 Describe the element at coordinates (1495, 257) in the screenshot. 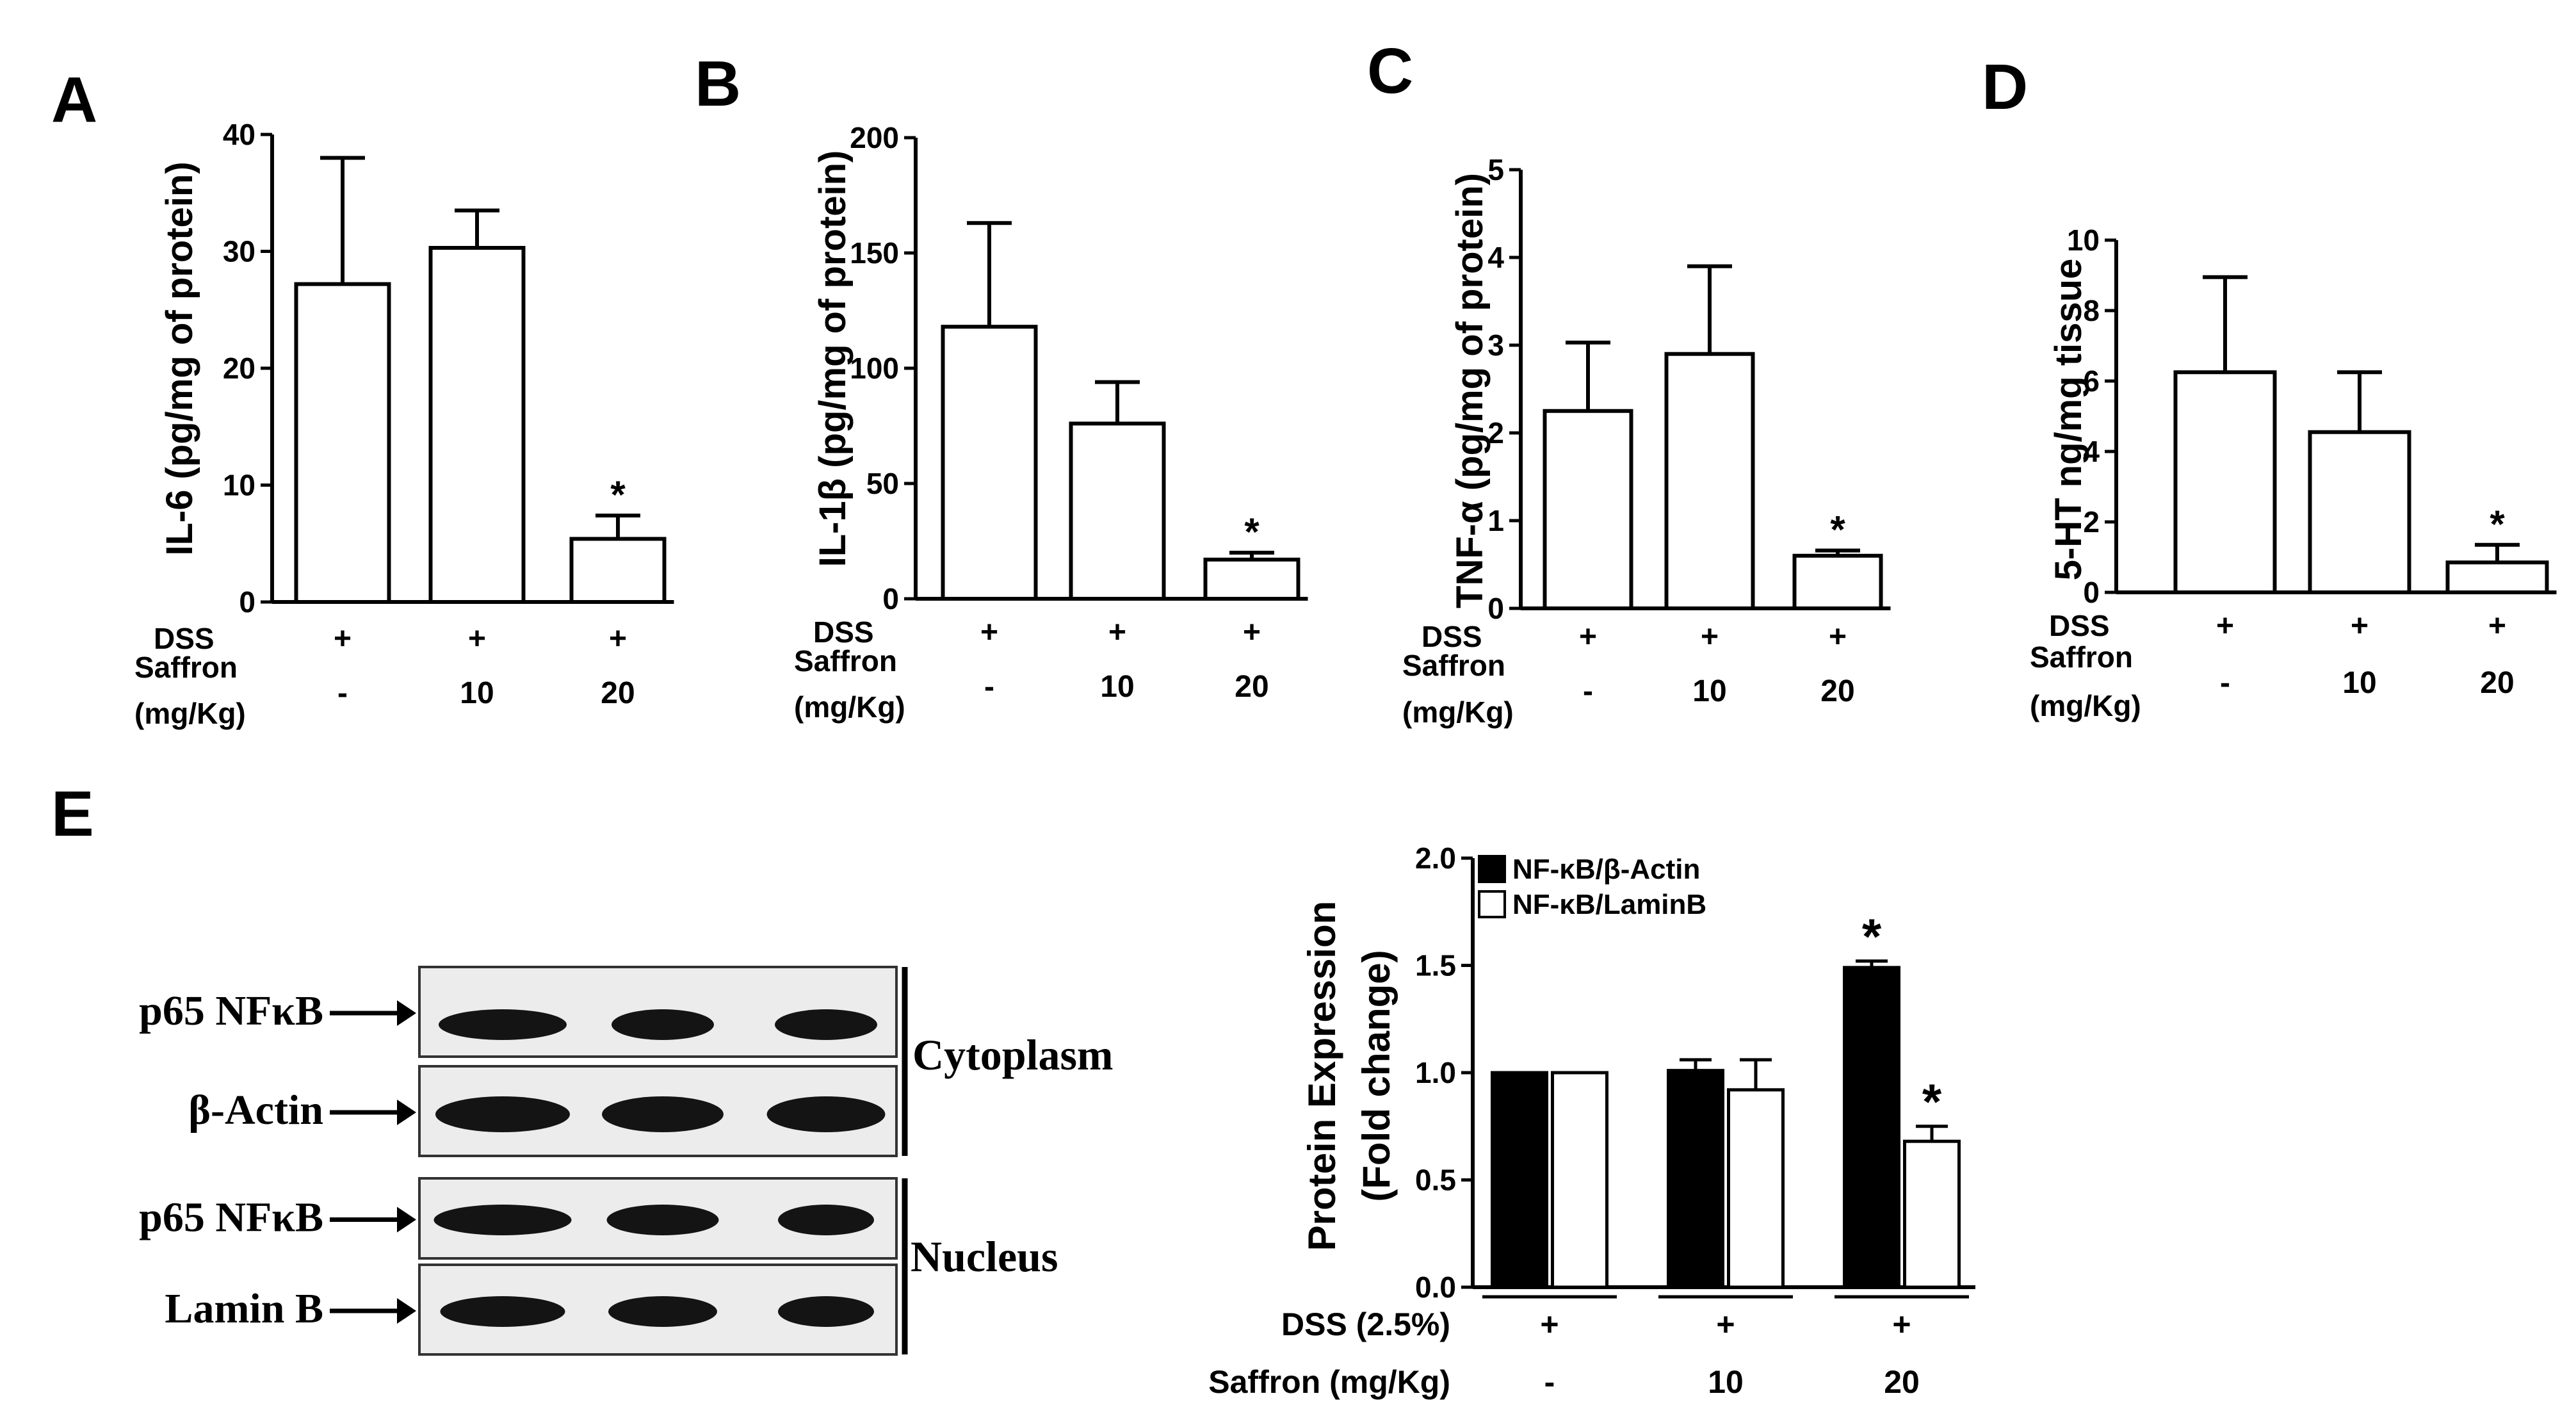

I see `y-tick-label: 4` at that location.